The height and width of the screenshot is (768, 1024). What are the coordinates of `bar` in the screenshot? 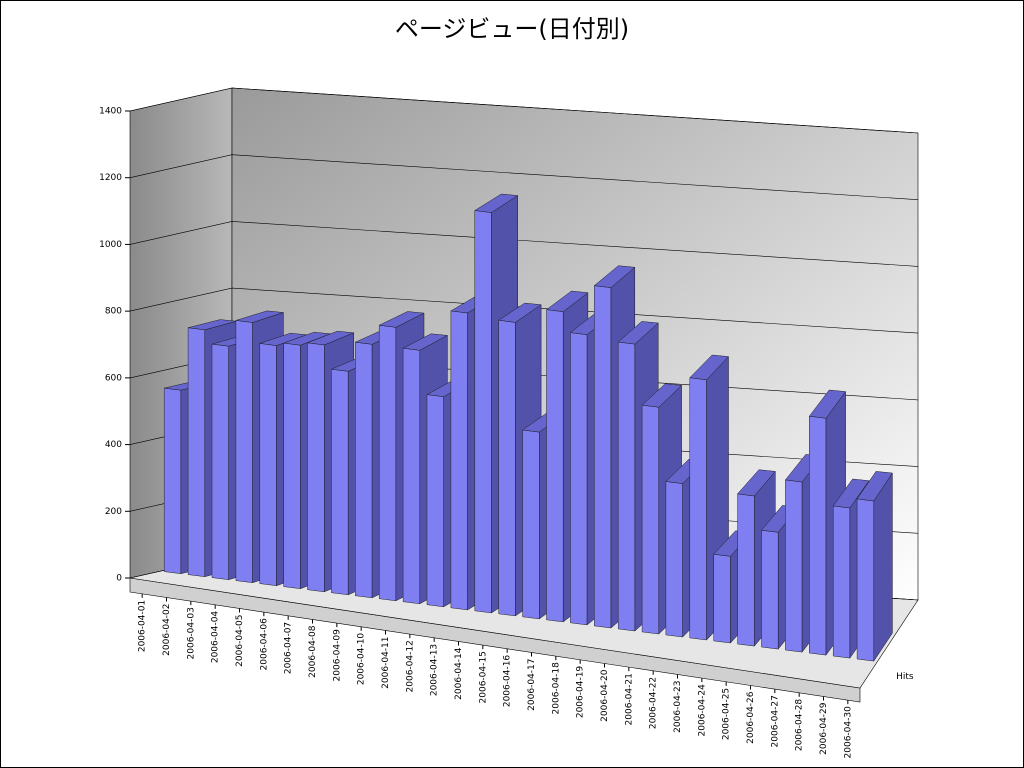 It's located at (874, 566).